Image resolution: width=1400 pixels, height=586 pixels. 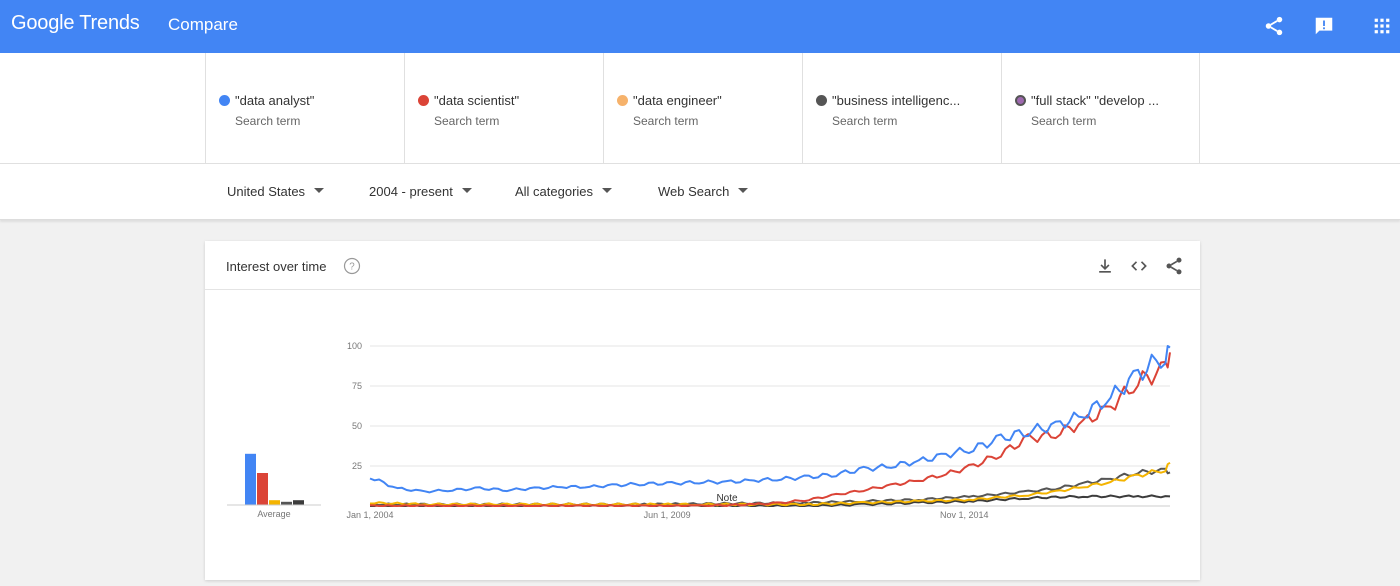 What do you see at coordinates (273, 514) in the screenshot?
I see `average-label: Average` at bounding box center [273, 514].